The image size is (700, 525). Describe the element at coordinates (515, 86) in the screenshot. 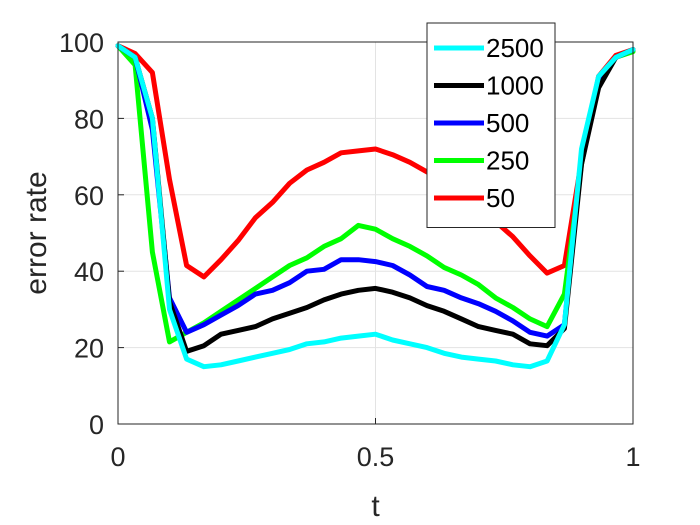

I see `legend-label-1000: 1000` at that location.